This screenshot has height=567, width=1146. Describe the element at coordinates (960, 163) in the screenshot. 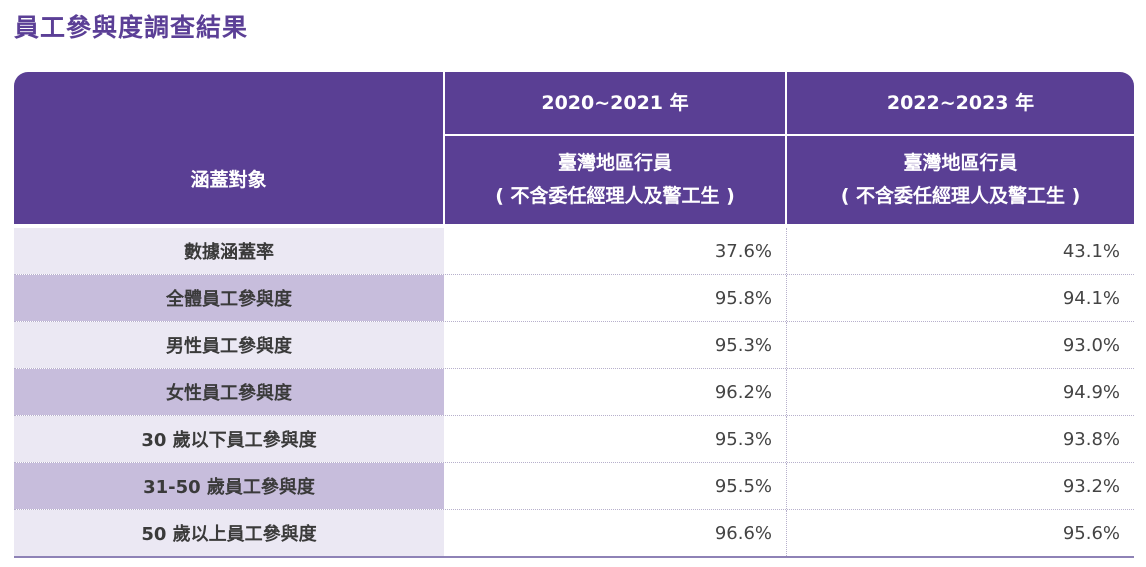

I see `header-scope-2-line1: 臺灣地區行員` at that location.